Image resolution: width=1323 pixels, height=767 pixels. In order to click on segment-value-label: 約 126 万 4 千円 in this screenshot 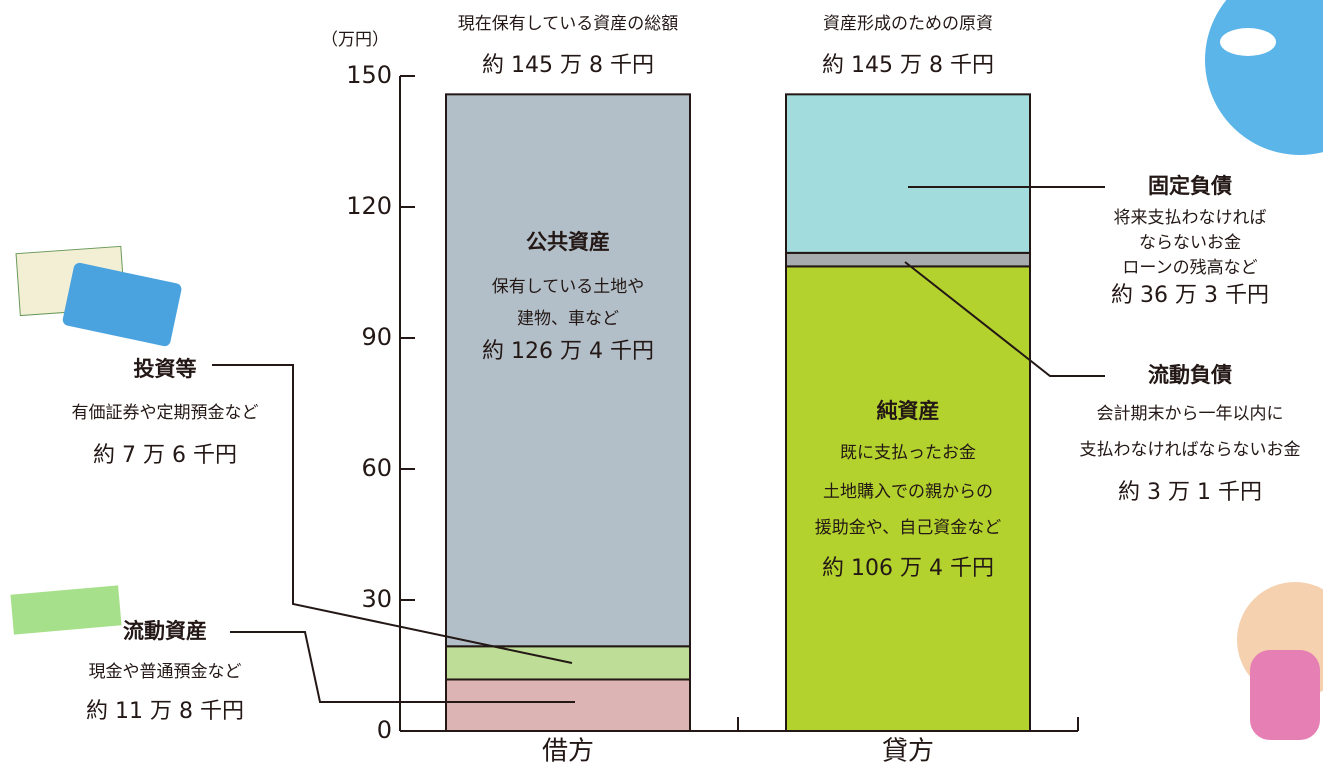, I will do `click(568, 351)`.